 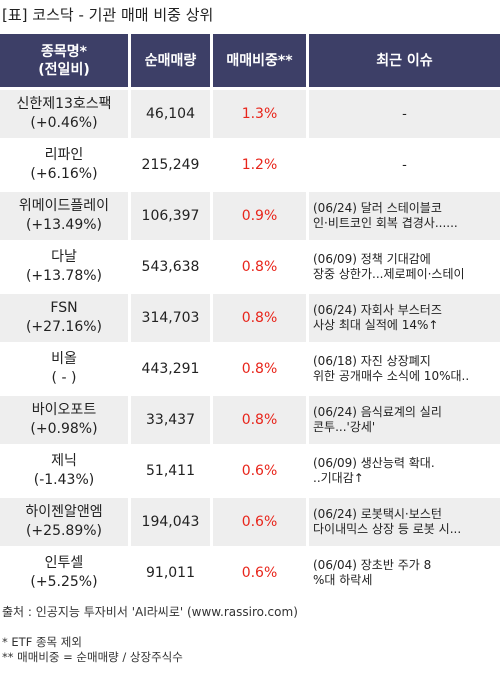 What do you see at coordinates (64, 410) in the screenshot?
I see `stock-name: 바이오포트` at bounding box center [64, 410].